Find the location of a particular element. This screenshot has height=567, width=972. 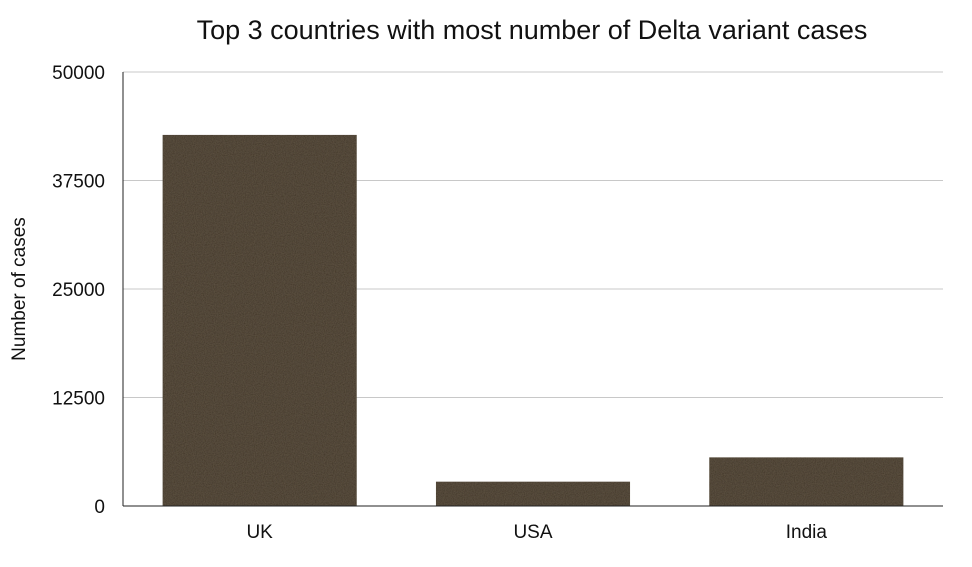

y-axis-title: Number of cases is located at coordinates (19, 289).